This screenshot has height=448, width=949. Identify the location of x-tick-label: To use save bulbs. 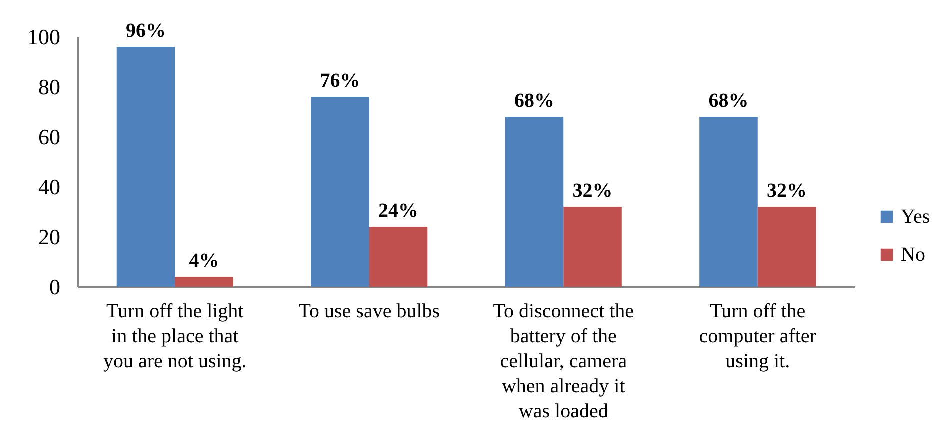
(369, 311).